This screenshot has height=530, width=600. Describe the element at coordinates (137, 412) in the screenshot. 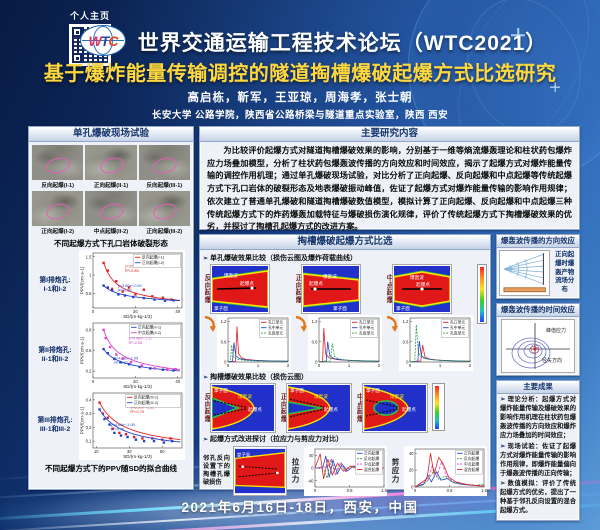

I see `svg-text: R²=0.75` at that location.